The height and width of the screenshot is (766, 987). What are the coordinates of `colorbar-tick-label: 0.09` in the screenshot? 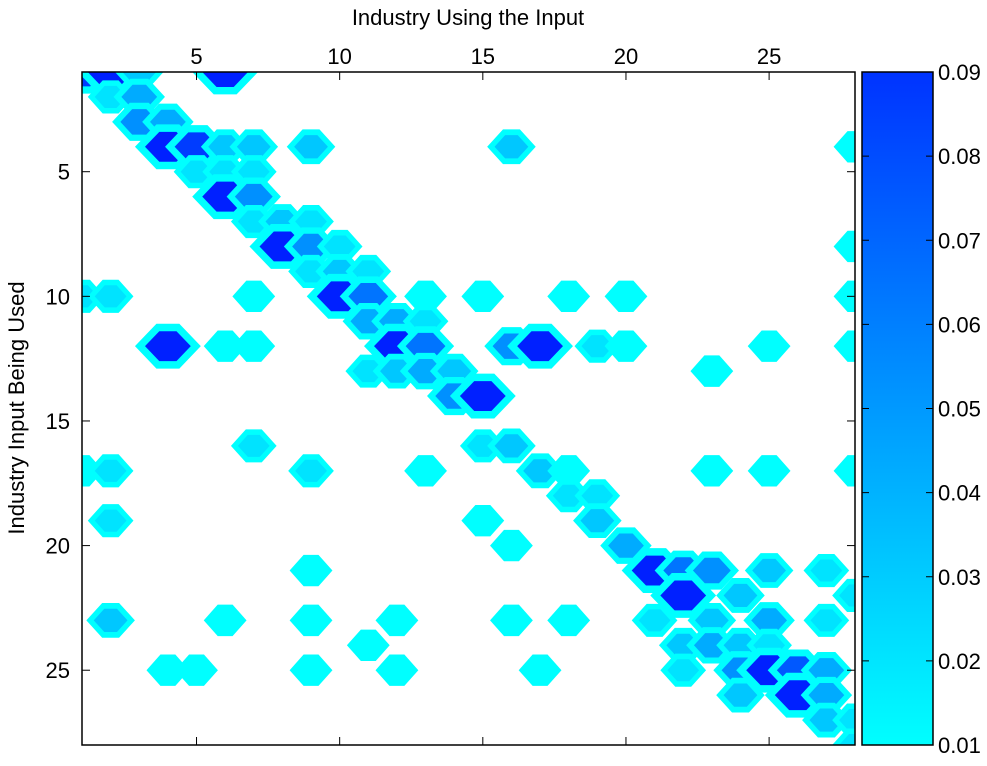 It's located at (959, 72).